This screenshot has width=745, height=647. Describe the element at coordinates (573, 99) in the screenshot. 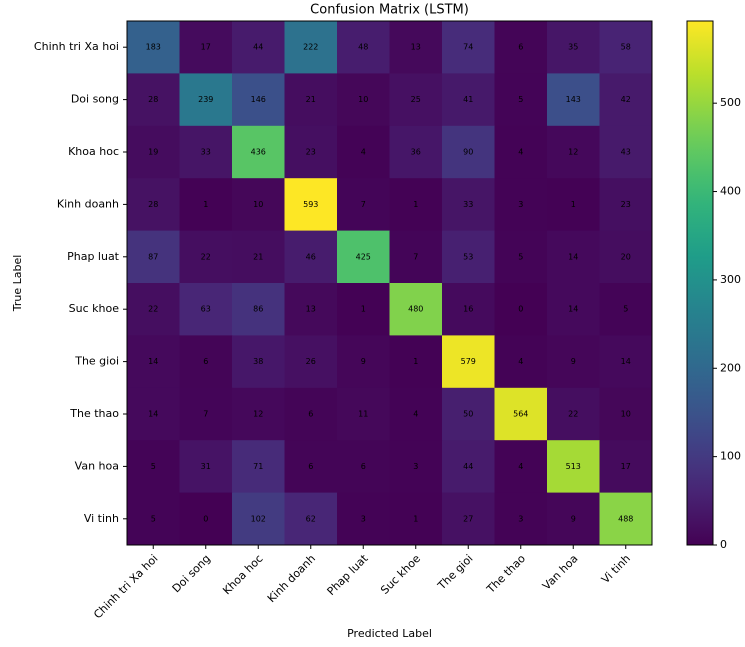

I see `cell-label: 143` at that location.